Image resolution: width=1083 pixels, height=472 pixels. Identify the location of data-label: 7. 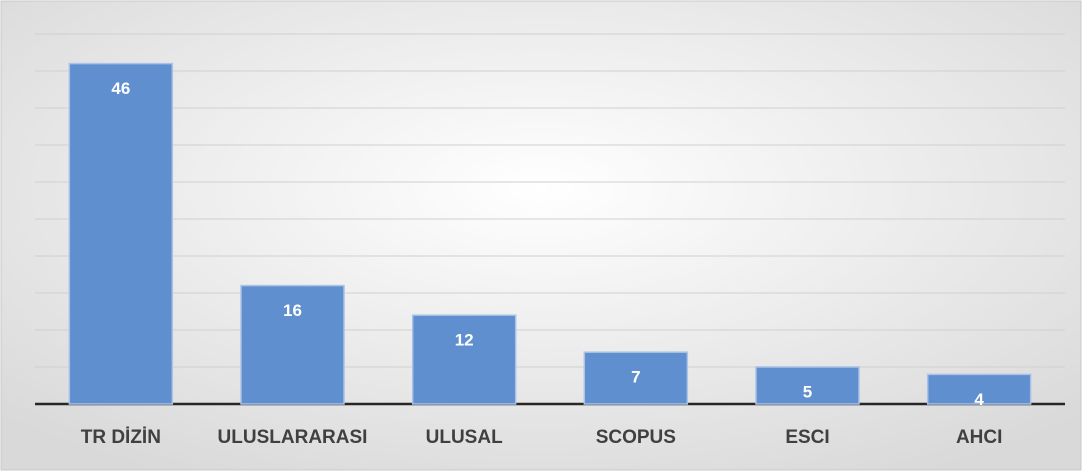
(635, 377).